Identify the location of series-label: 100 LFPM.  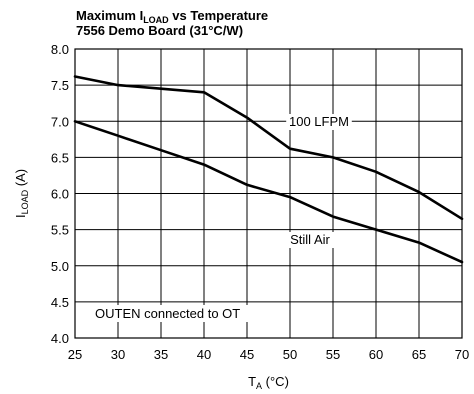
(319, 121).